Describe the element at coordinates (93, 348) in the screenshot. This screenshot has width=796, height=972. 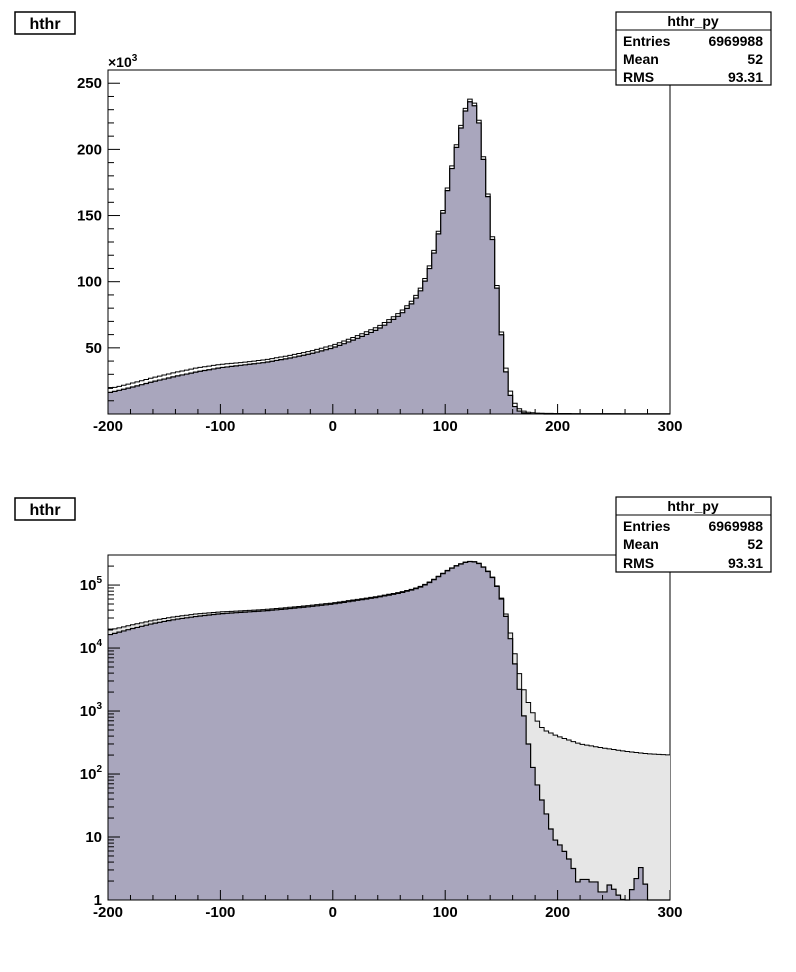
I see `y-tick-label: 50` at that location.